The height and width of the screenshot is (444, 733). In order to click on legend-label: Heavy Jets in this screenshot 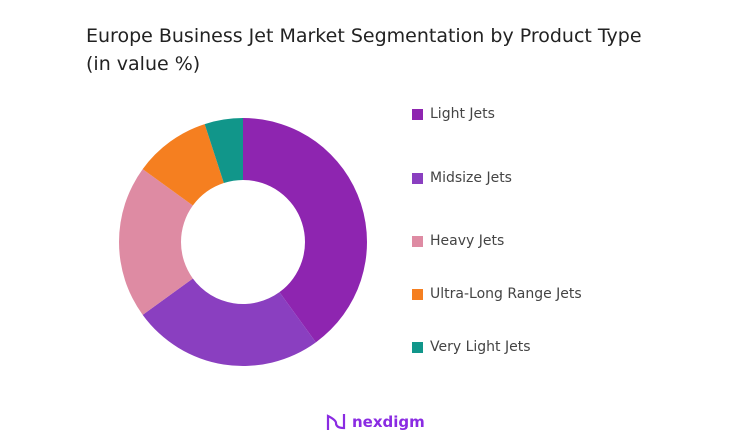, I will do `click(467, 241)`.